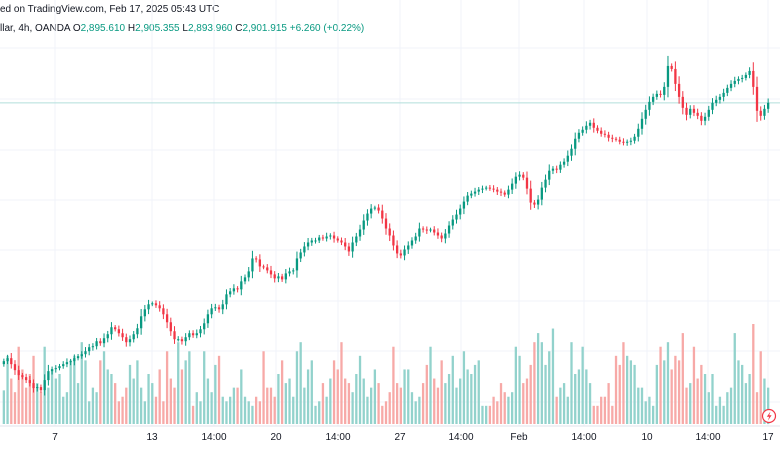 The image size is (780, 470). Describe the element at coordinates (769, 416) in the screenshot. I see `lightning-icon` at that location.